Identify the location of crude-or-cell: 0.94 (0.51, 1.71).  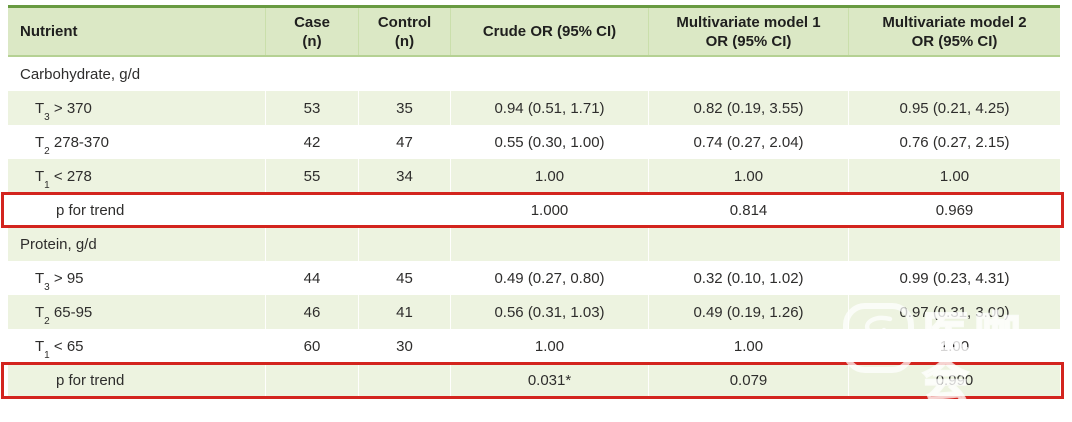
(549, 108).